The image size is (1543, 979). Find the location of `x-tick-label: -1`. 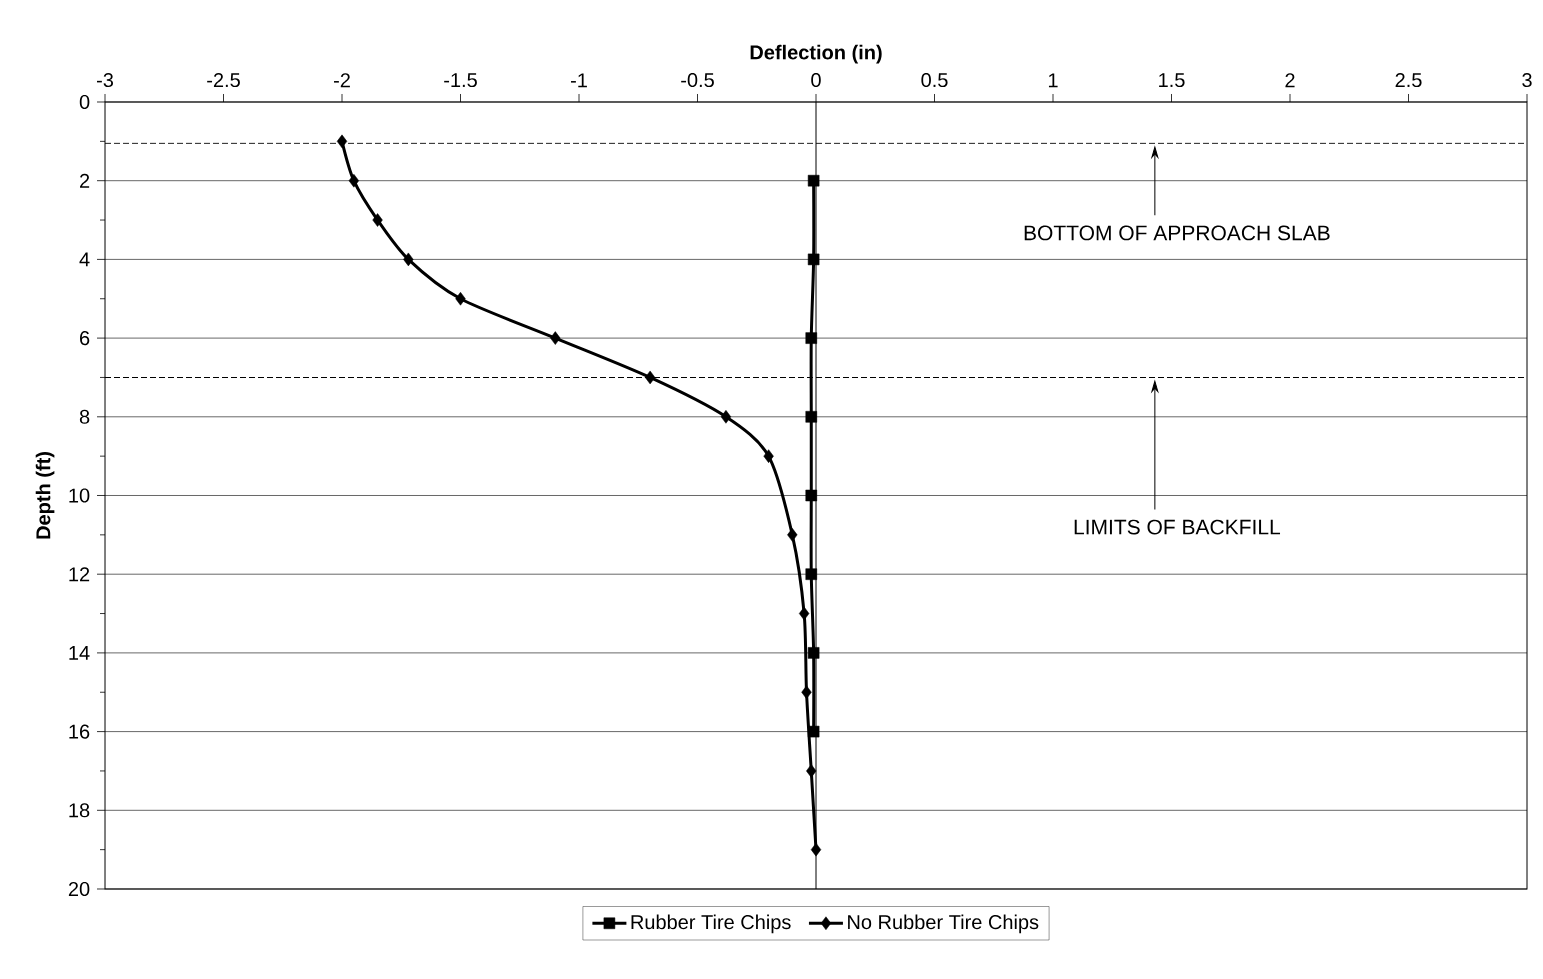

x-tick-label: -1 is located at coordinates (579, 80).